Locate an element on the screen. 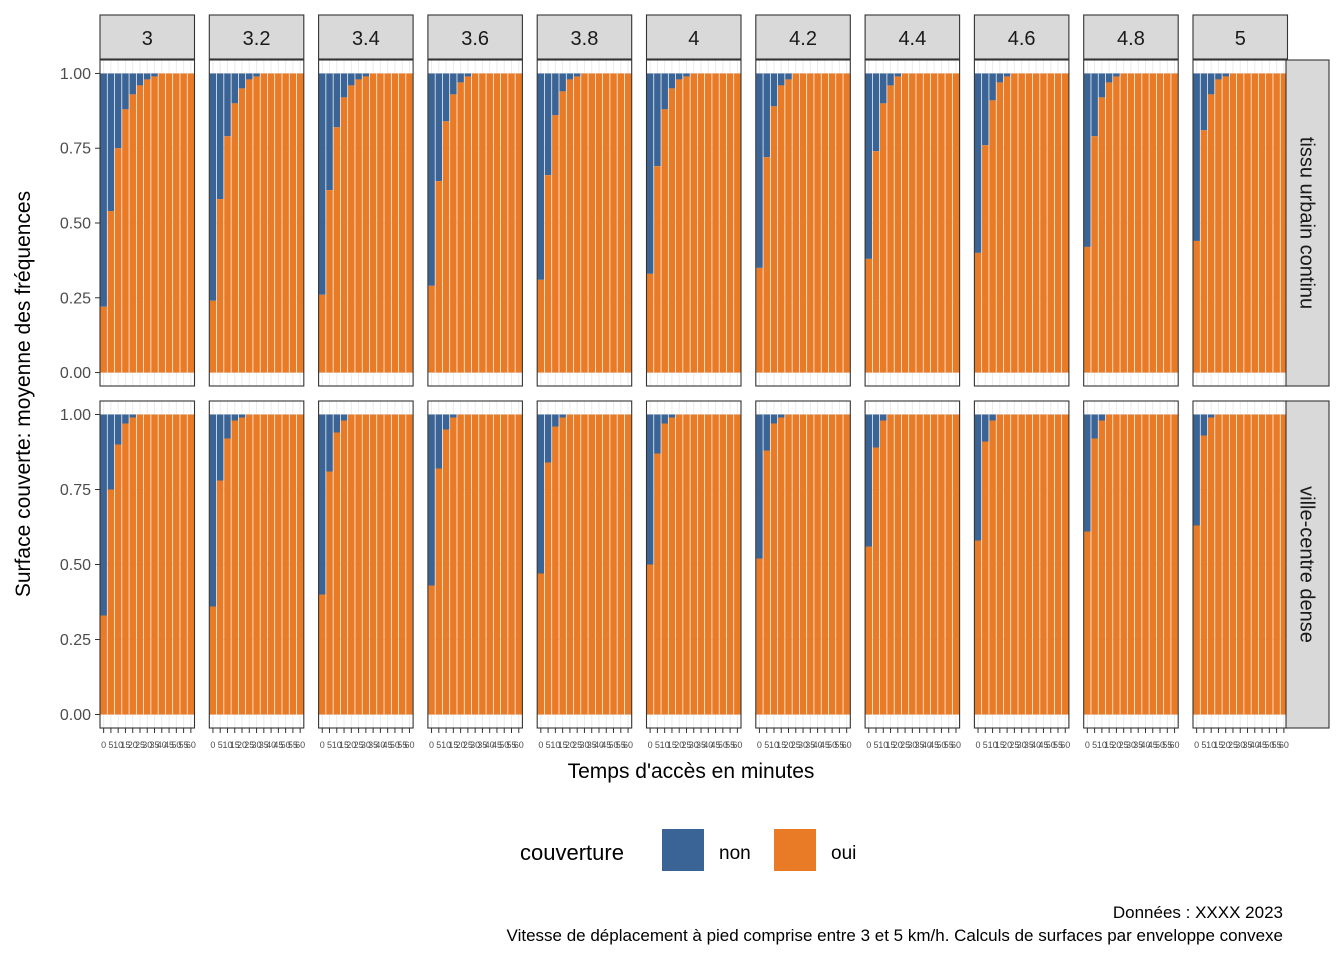 Image resolution: width=1344 pixels, height=960 pixels. strip-label-col-7: 4.4 is located at coordinates (912, 39).